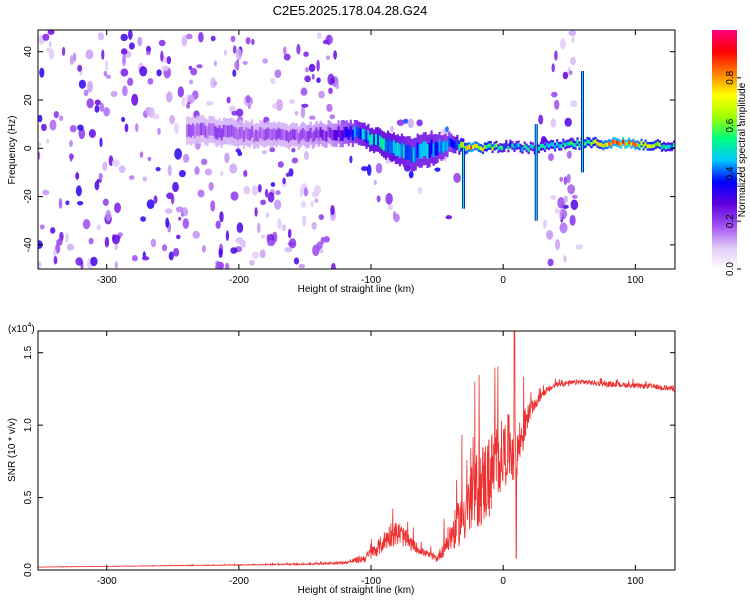 This screenshot has width=750, height=600. I want to click on y-tick-label: 20, so click(28, 100).